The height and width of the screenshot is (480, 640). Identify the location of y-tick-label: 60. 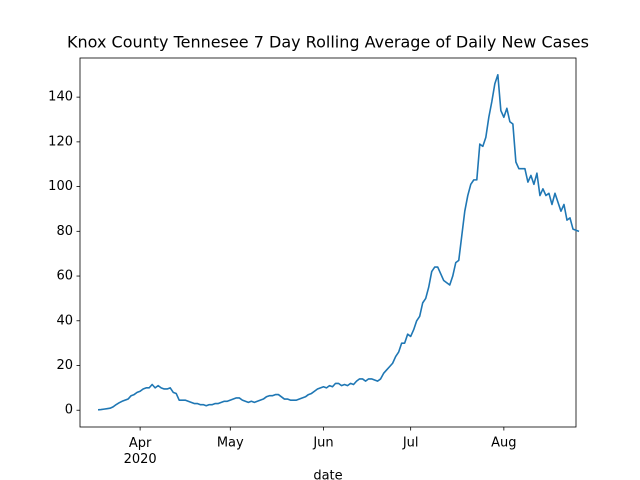
(64, 276).